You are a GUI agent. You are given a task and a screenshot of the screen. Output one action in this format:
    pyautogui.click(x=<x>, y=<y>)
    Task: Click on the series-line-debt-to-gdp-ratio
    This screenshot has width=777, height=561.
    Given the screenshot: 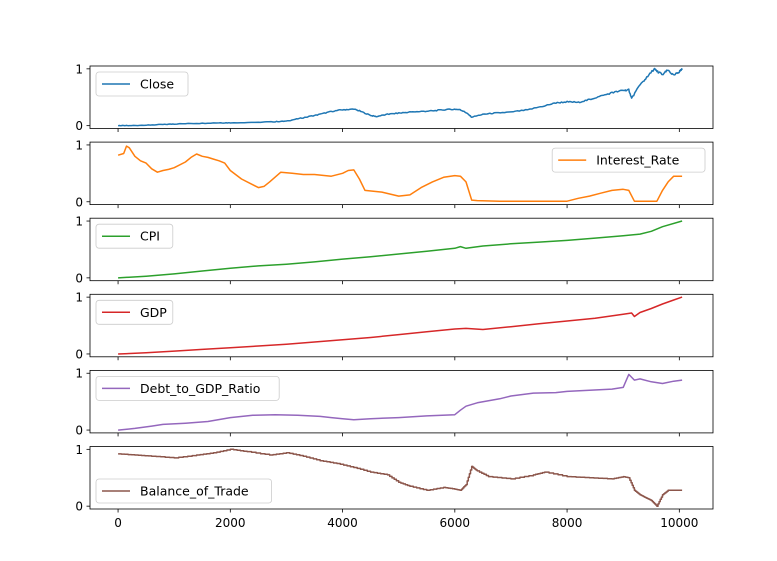 What is the action you would take?
    pyautogui.click(x=400, y=402)
    